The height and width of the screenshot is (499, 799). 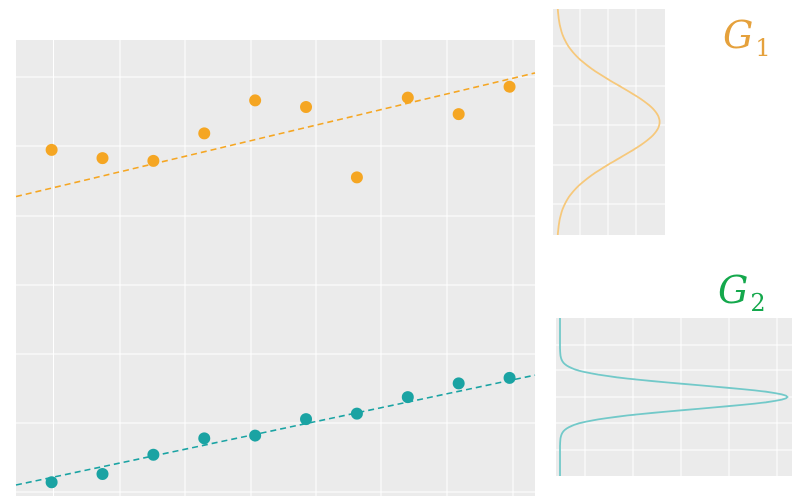 What do you see at coordinates (733, 290) in the screenshot?
I see `group-label-g2-main: G` at bounding box center [733, 290].